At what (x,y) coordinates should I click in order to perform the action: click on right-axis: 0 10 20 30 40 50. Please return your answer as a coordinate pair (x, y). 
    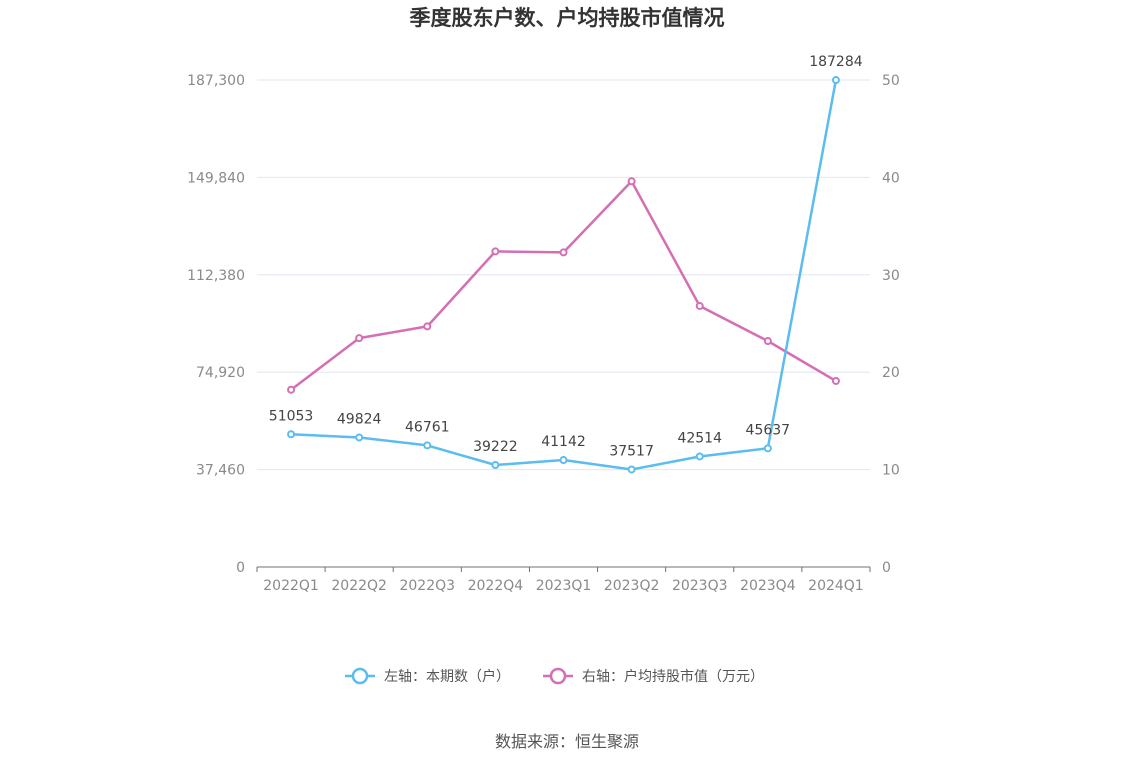
    Looking at the image, I should click on (891, 324).